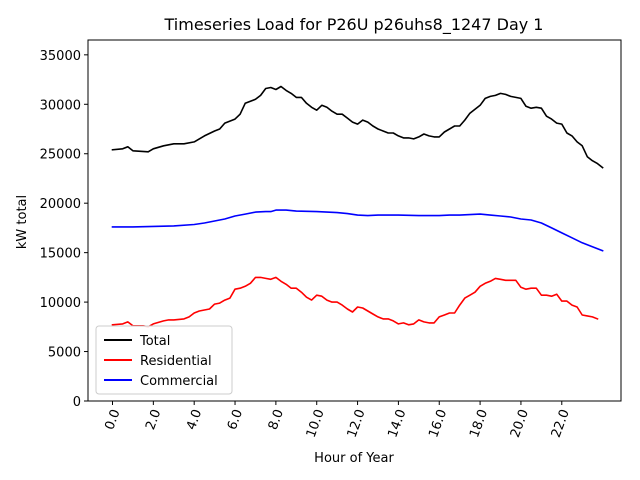 Image resolution: width=640 pixels, height=480 pixels. I want to click on legend: Total Residential Commercial, so click(164, 360).